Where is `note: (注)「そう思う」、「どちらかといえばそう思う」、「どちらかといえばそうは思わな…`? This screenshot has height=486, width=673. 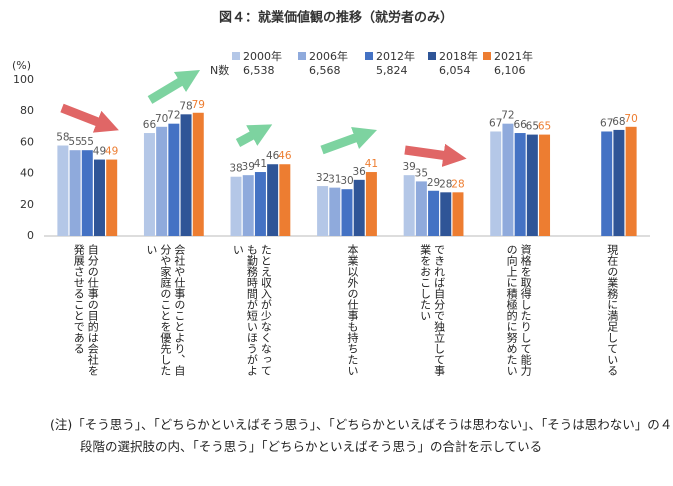 note: (注)「そう思う」、「どちらかといえばそう思う」、「どちらかといえばそうは思わな… is located at coordinates (361, 435).